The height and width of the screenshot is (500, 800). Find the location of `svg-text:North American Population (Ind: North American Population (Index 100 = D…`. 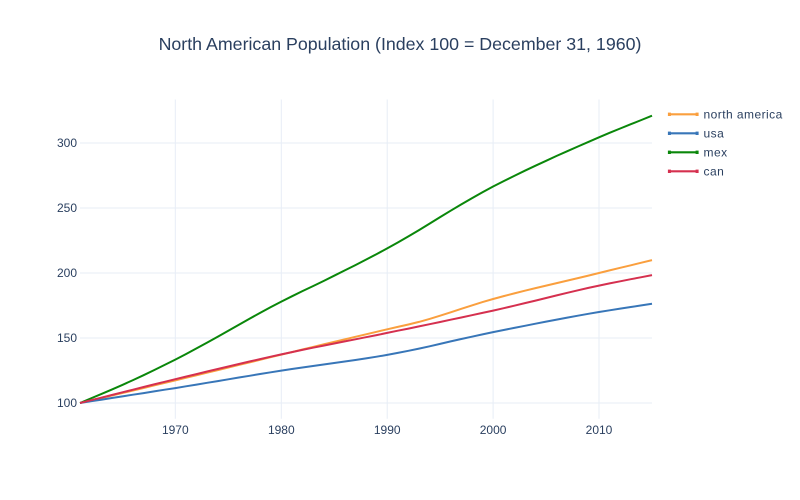

svg-text:North American Population (Ind: North American Population (Index 100 = D… is located at coordinates (400, 44).